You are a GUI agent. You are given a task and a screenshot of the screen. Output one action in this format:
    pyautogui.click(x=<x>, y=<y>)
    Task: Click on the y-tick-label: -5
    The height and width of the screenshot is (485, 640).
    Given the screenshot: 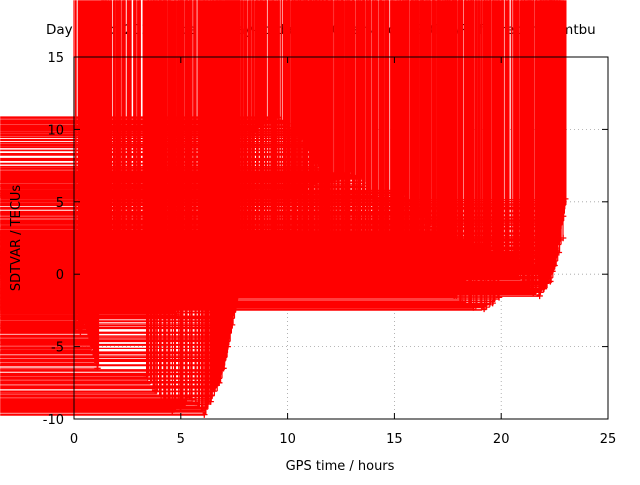 What is the action you would take?
    pyautogui.click(x=57, y=348)
    